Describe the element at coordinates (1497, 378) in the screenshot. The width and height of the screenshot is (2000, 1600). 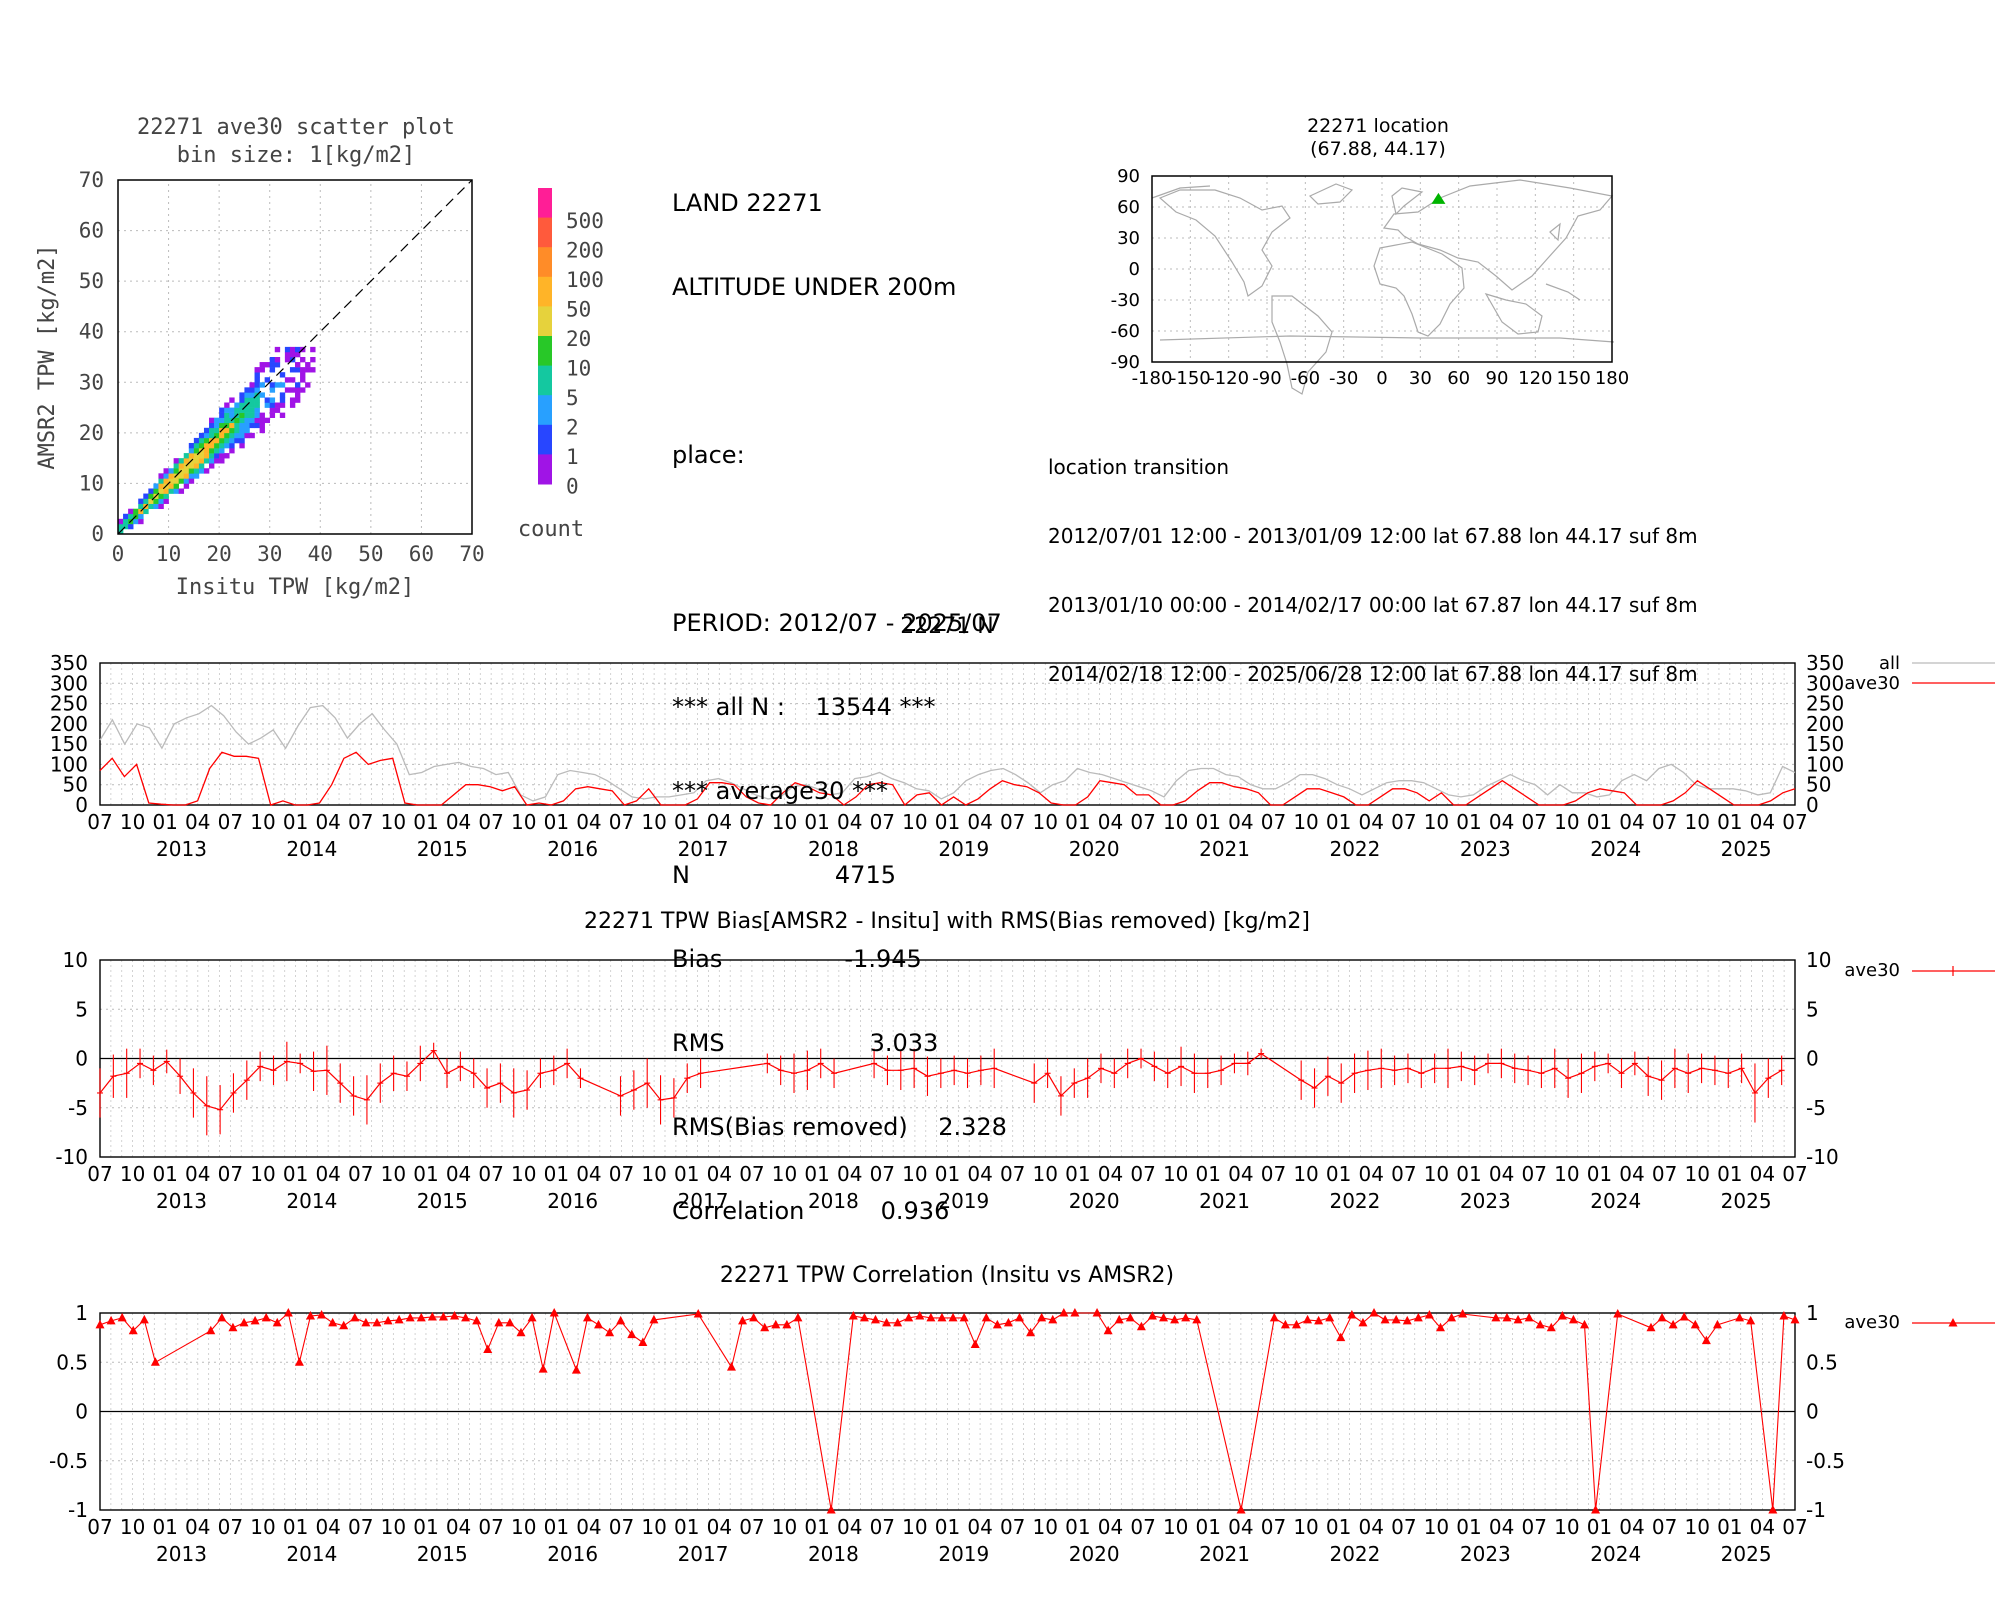
I see `map-xtick-label: 90` at that location.